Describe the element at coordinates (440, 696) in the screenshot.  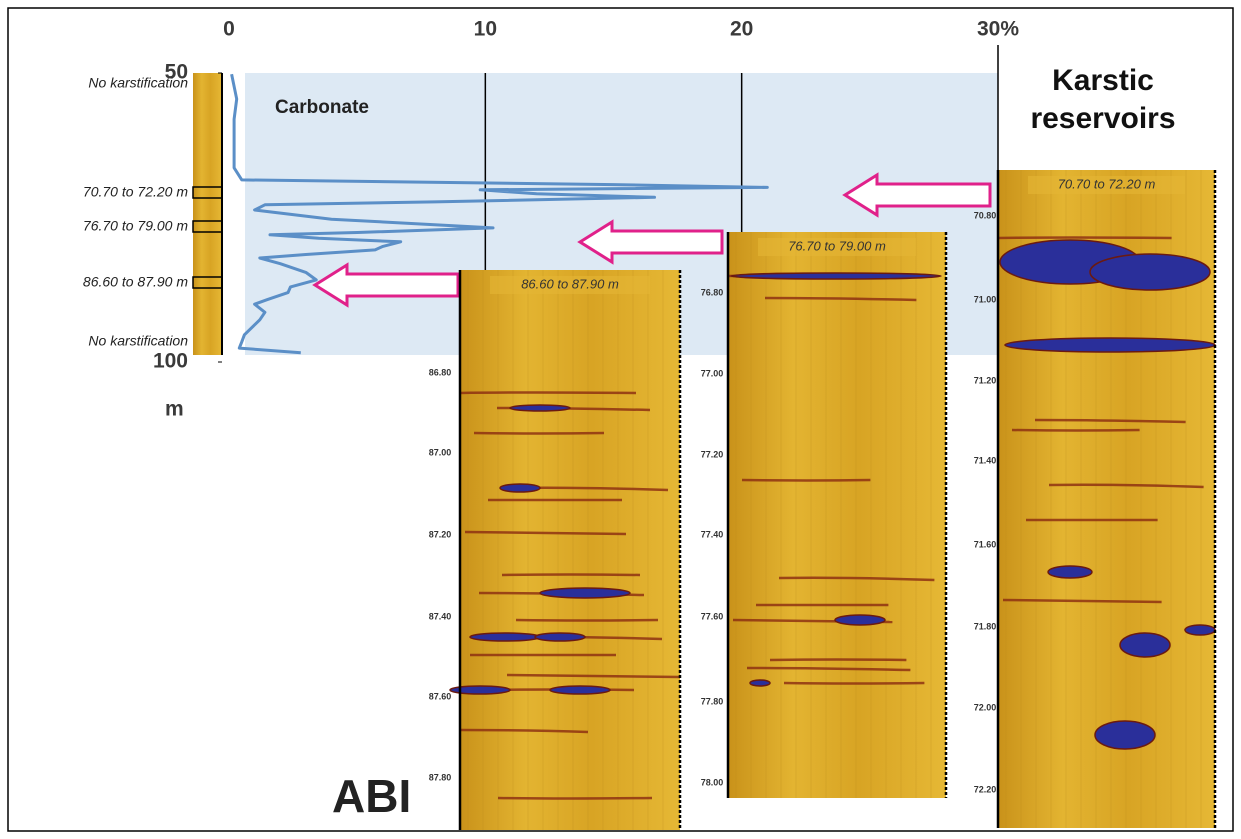
I see `depth-tick: 87.60` at that location.